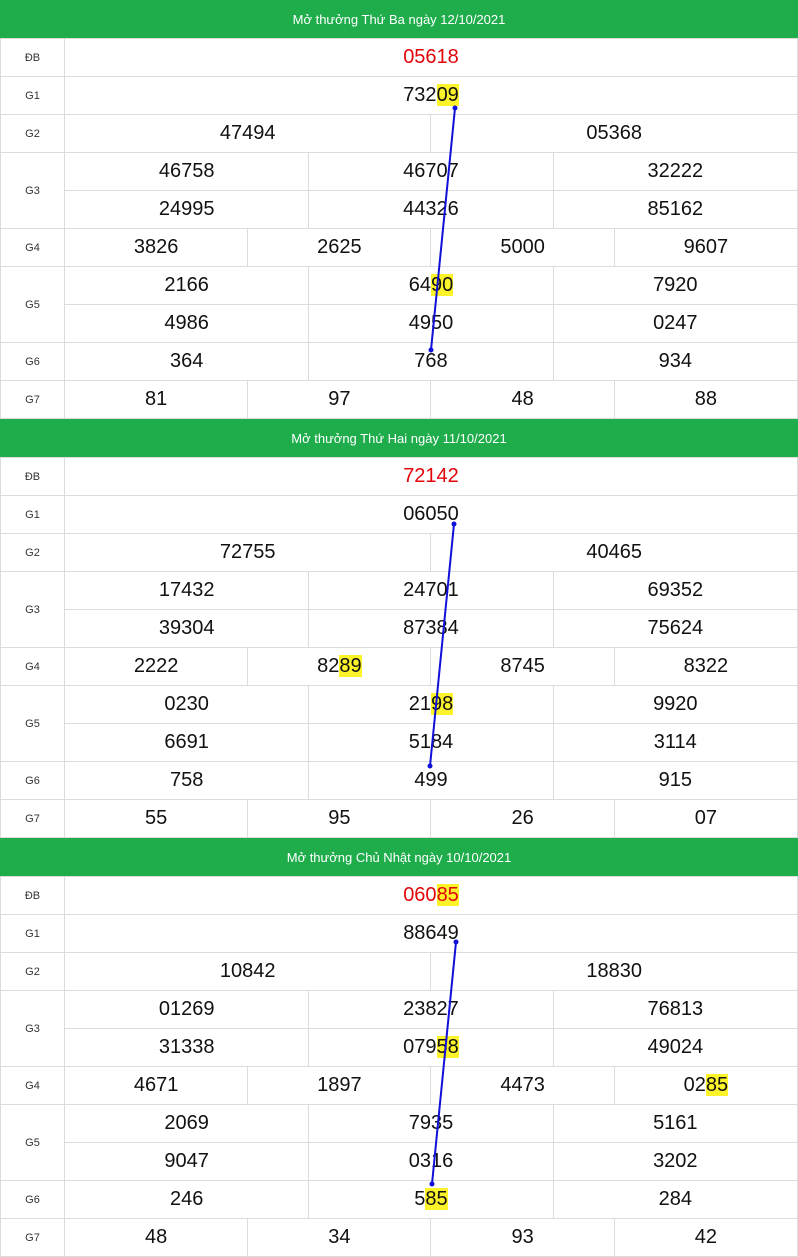 Image resolution: width=798 pixels, height=1257 pixels. I want to click on prize-number: 5161, so click(675, 1123).